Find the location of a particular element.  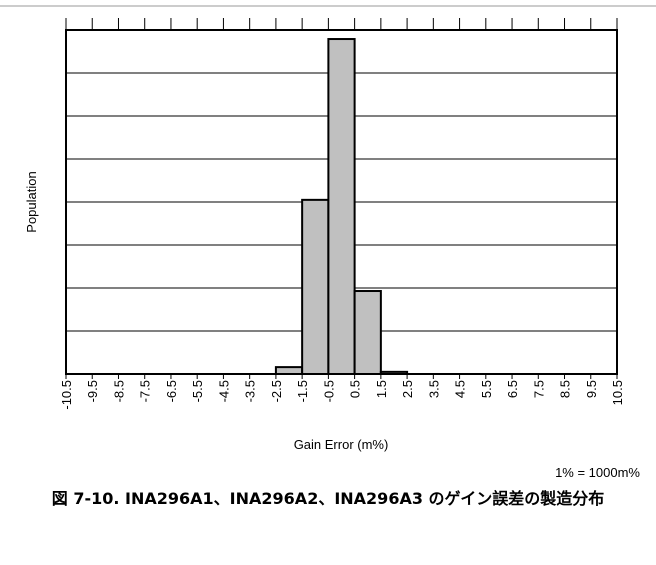

x-tick-label: 4.5 is located at coordinates (460, 389).